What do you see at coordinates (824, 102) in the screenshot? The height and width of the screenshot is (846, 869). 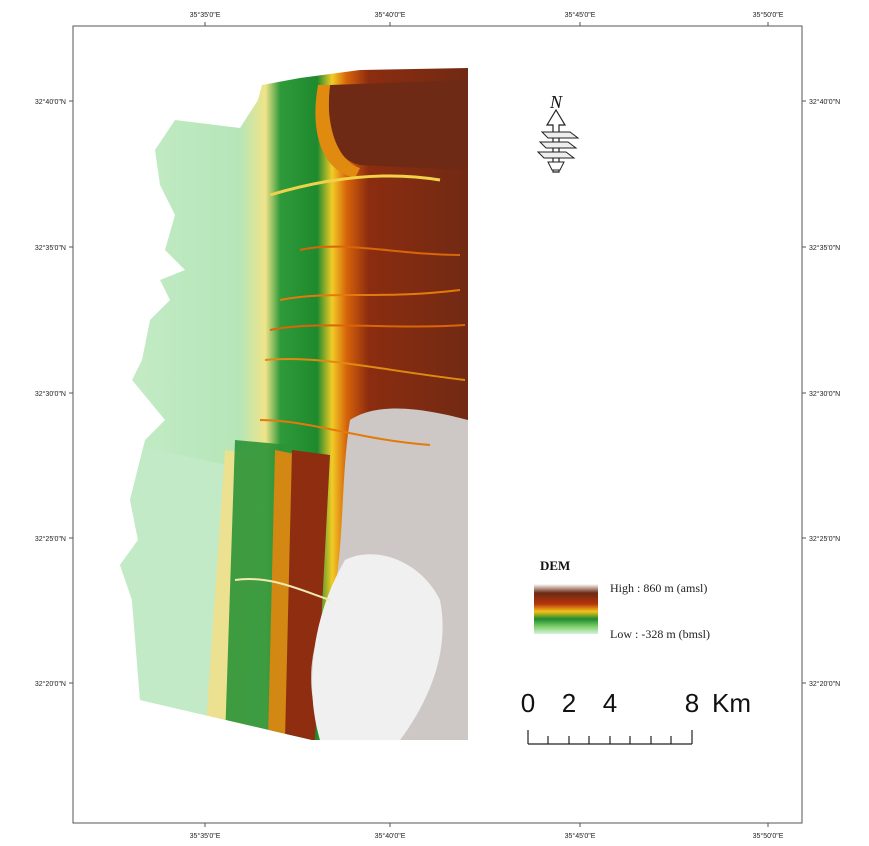 I see `right-lat-label: 32°40'0"N` at bounding box center [824, 102].